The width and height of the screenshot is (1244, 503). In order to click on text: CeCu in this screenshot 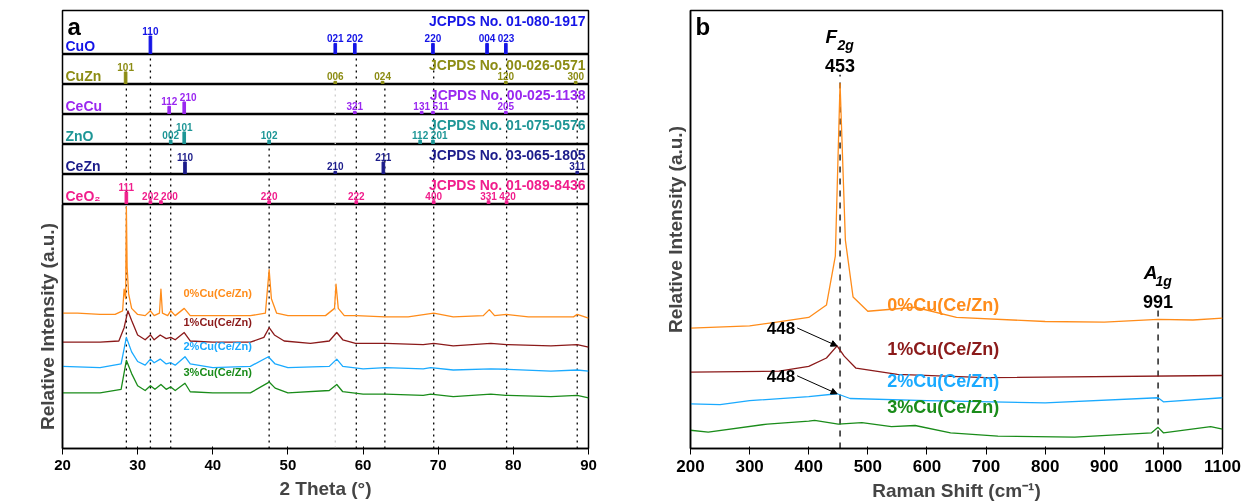, I will do `click(84, 105)`.